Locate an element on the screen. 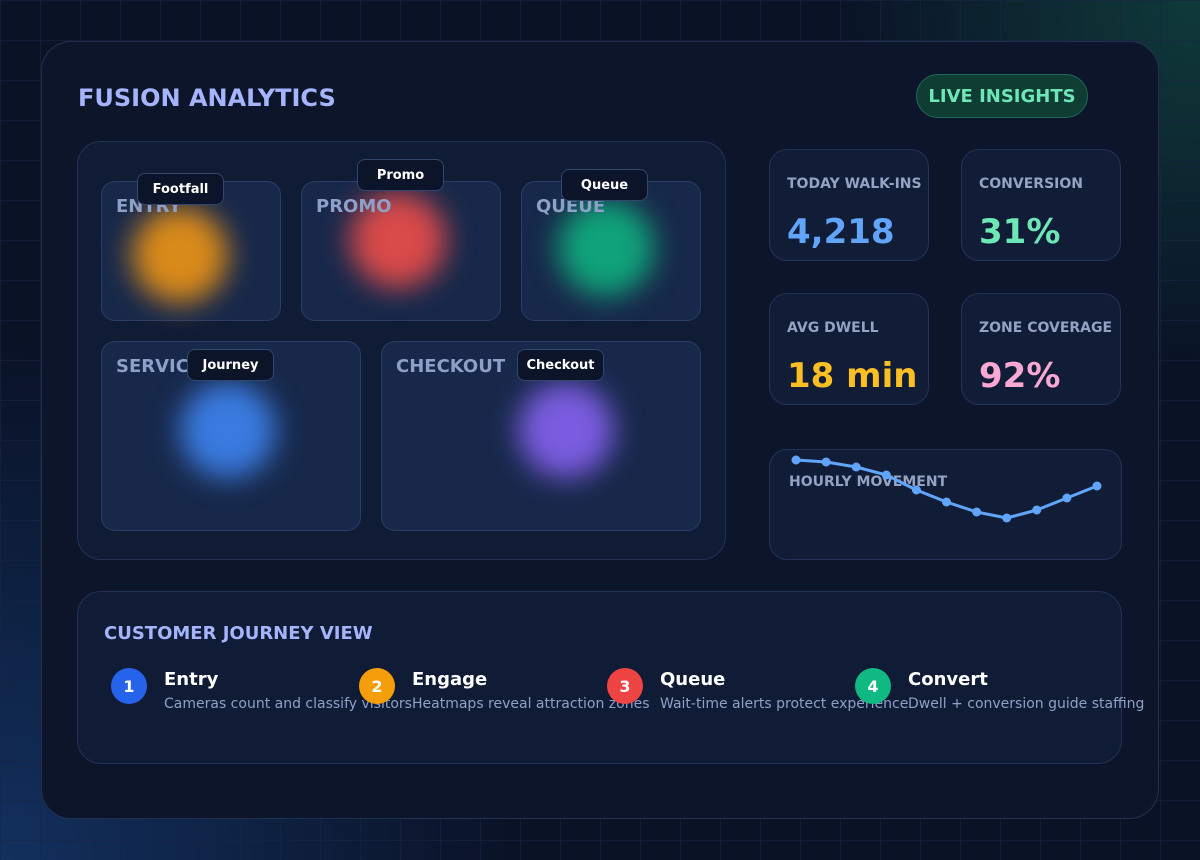  zone-tag: Footfall is located at coordinates (180, 189).